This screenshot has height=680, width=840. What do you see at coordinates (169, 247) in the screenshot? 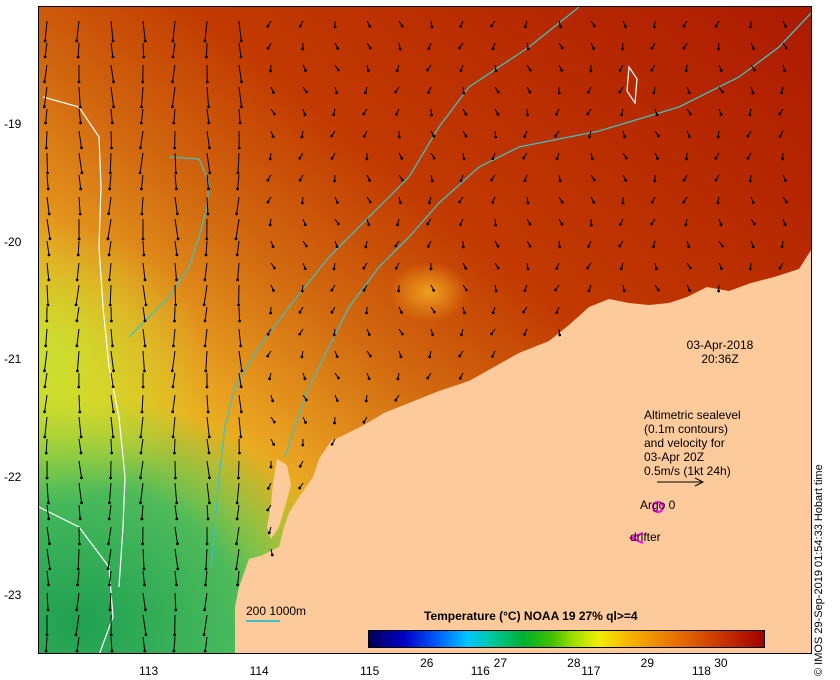
I see `isobath-shelf` at bounding box center [169, 247].